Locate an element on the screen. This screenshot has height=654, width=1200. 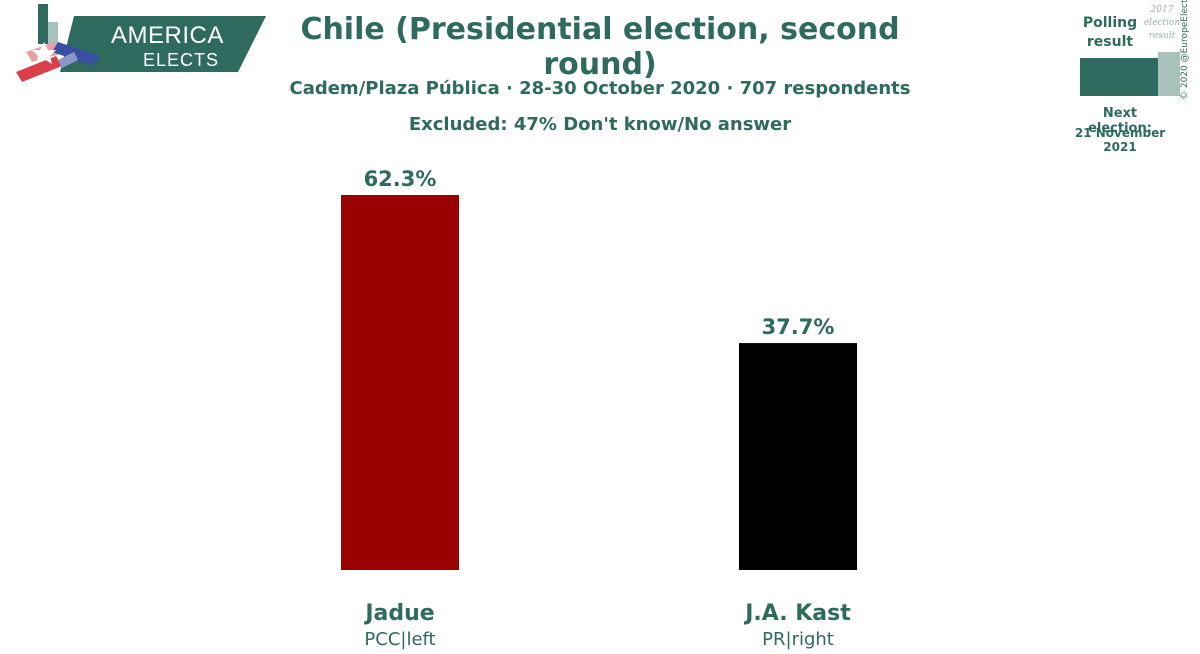
value-label-1: 37.7% is located at coordinates (798, 327).